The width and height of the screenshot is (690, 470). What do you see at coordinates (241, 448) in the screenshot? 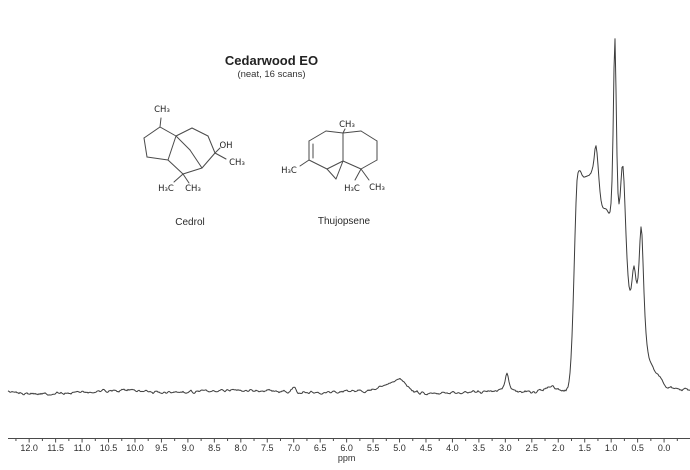
I see `x-tick-label: 8.0` at bounding box center [241, 448].